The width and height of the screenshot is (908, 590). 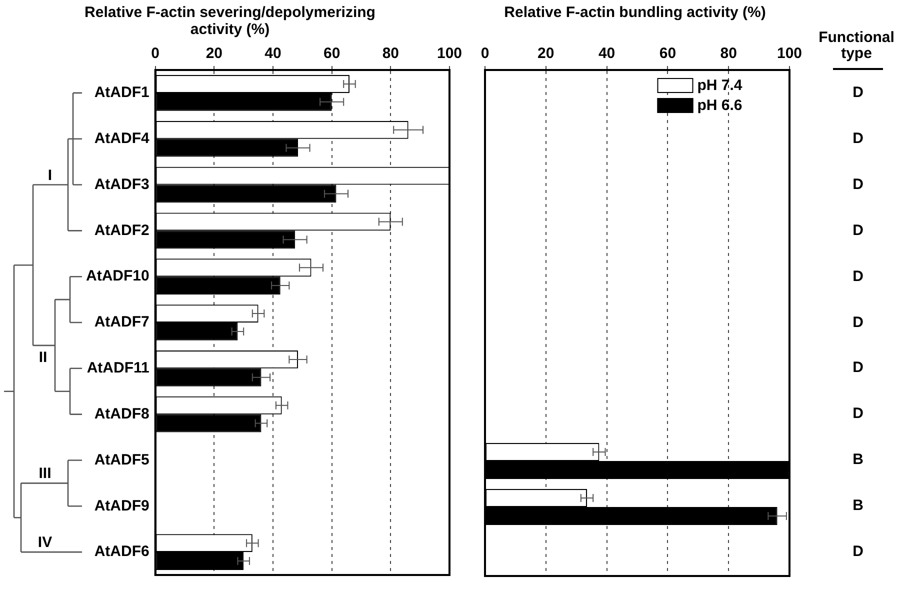 What do you see at coordinates (118, 368) in the screenshot?
I see `y-tick-label: AtADF11` at bounding box center [118, 368].